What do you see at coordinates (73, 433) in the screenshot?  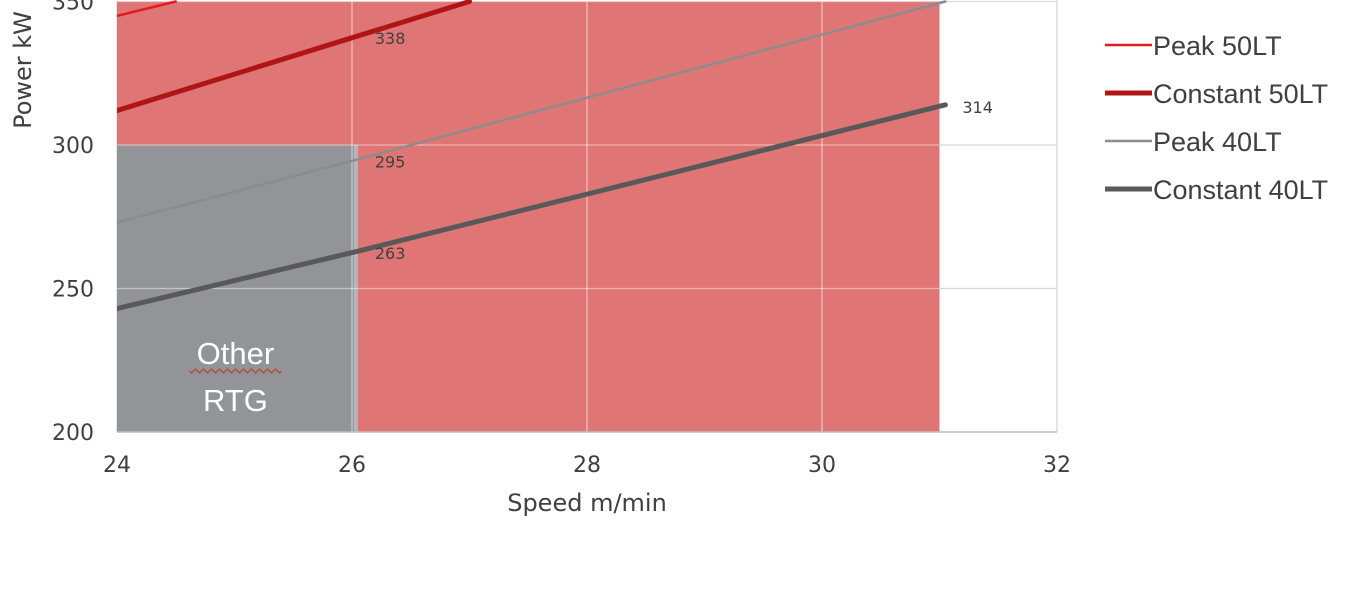 I see `y-tick-label: 200` at bounding box center [73, 433].